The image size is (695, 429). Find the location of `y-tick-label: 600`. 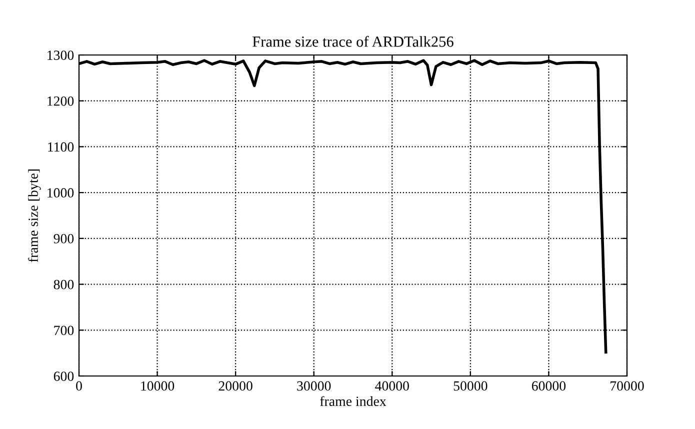

y-tick-label: 600 is located at coordinates (64, 376).